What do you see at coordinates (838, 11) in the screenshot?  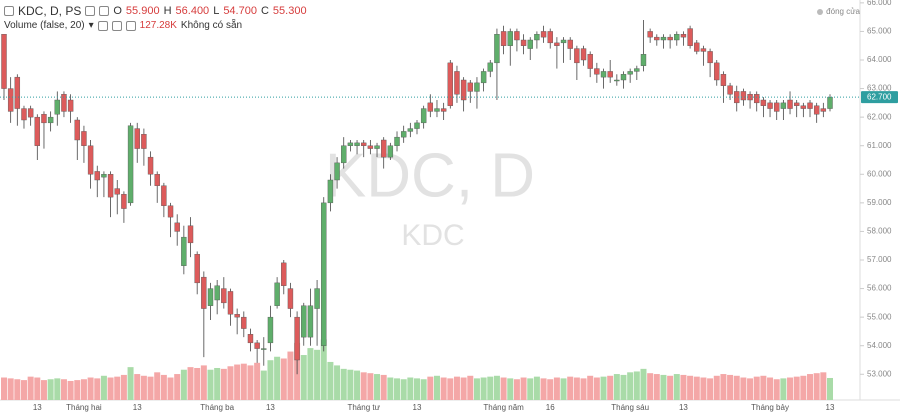 I see `close-toggle: đóng cửa` at bounding box center [838, 11].